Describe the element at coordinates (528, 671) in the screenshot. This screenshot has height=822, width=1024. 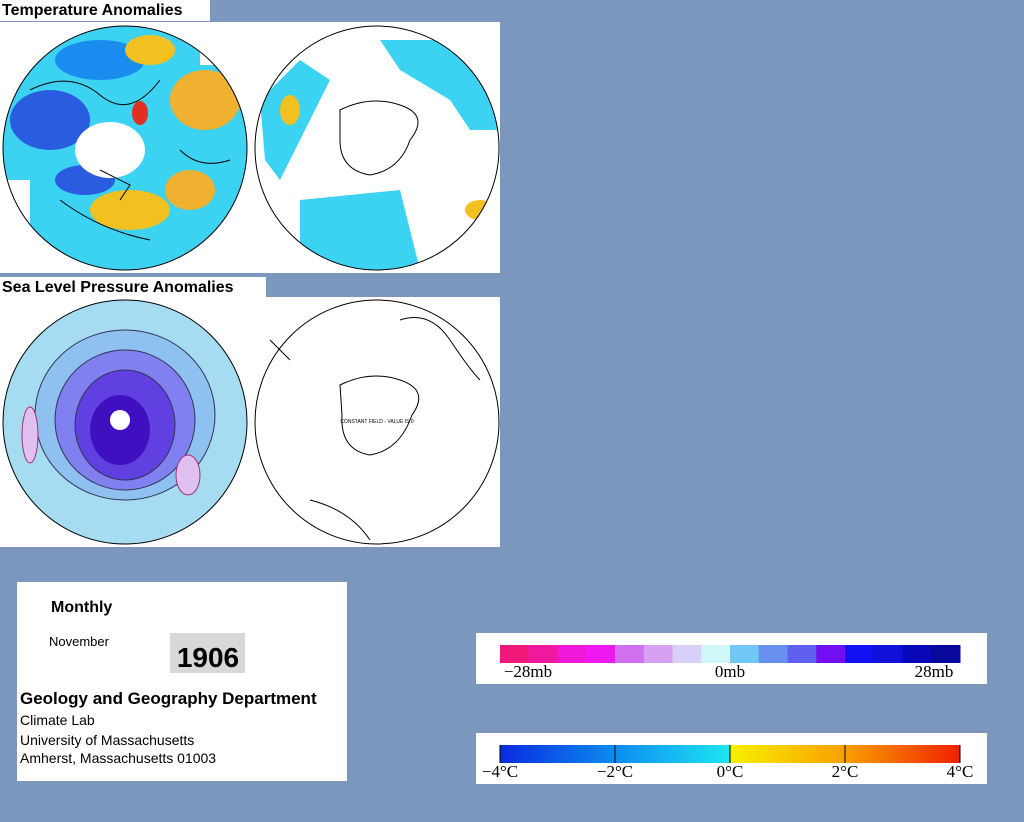
I see `legend-label: −28mb` at that location.